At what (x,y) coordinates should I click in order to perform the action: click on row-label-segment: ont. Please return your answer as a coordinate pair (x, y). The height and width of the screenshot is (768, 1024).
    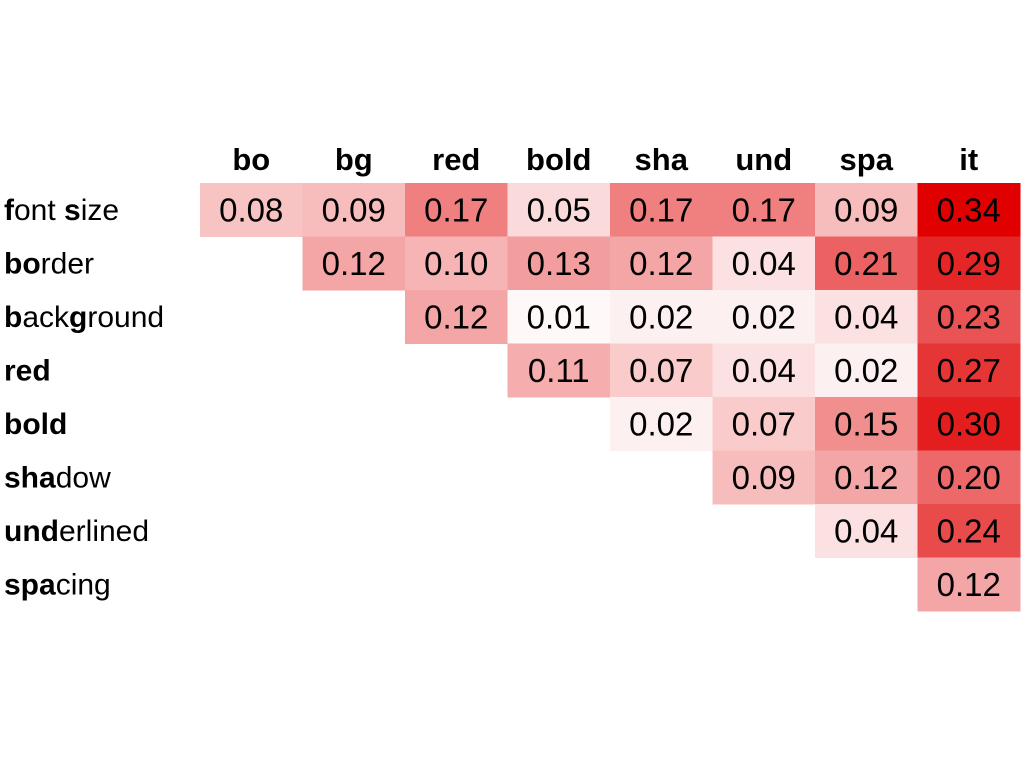
    Looking at the image, I should click on (39, 209).